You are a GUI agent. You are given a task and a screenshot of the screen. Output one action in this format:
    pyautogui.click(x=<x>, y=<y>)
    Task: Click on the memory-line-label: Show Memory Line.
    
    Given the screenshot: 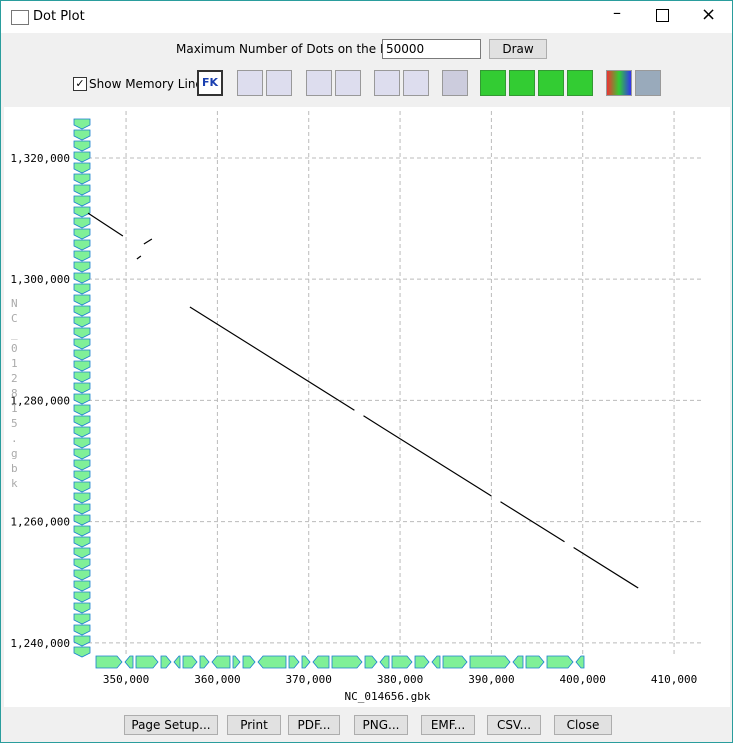 What is the action you would take?
    pyautogui.click(x=148, y=84)
    